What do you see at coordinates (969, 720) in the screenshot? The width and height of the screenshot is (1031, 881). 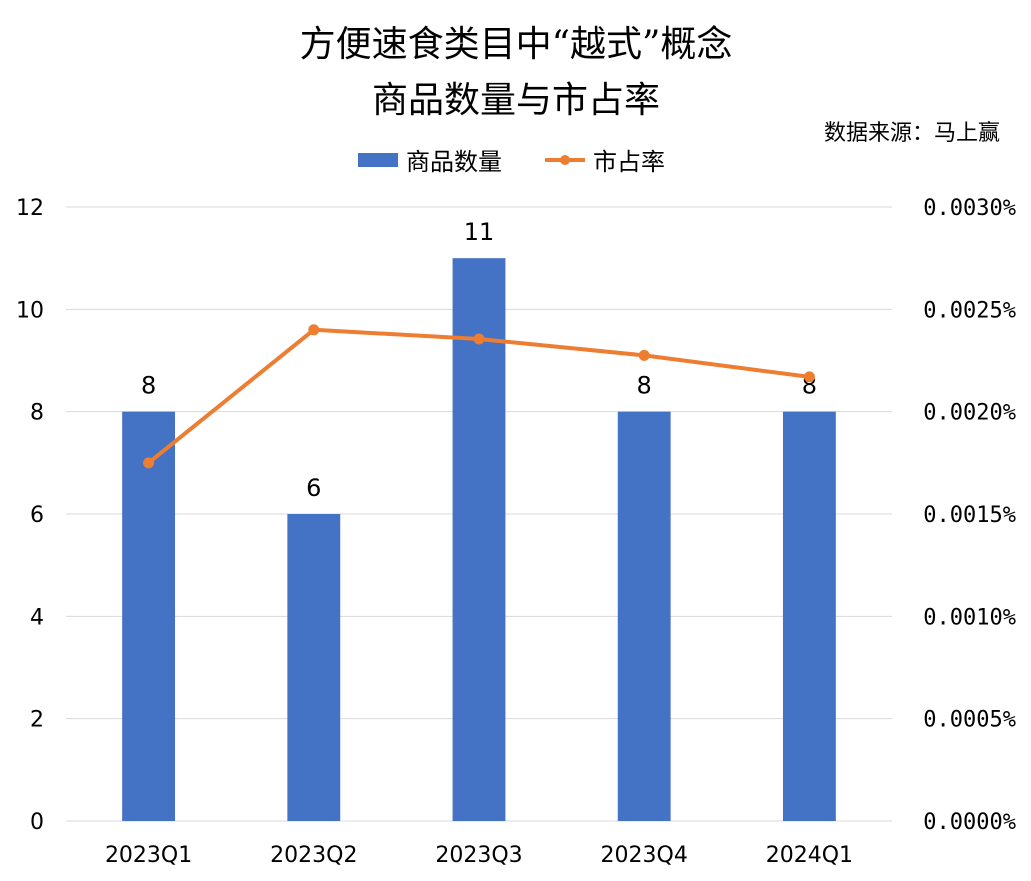 I see `y-right-tick-label: 0.0005%` at bounding box center [969, 720].